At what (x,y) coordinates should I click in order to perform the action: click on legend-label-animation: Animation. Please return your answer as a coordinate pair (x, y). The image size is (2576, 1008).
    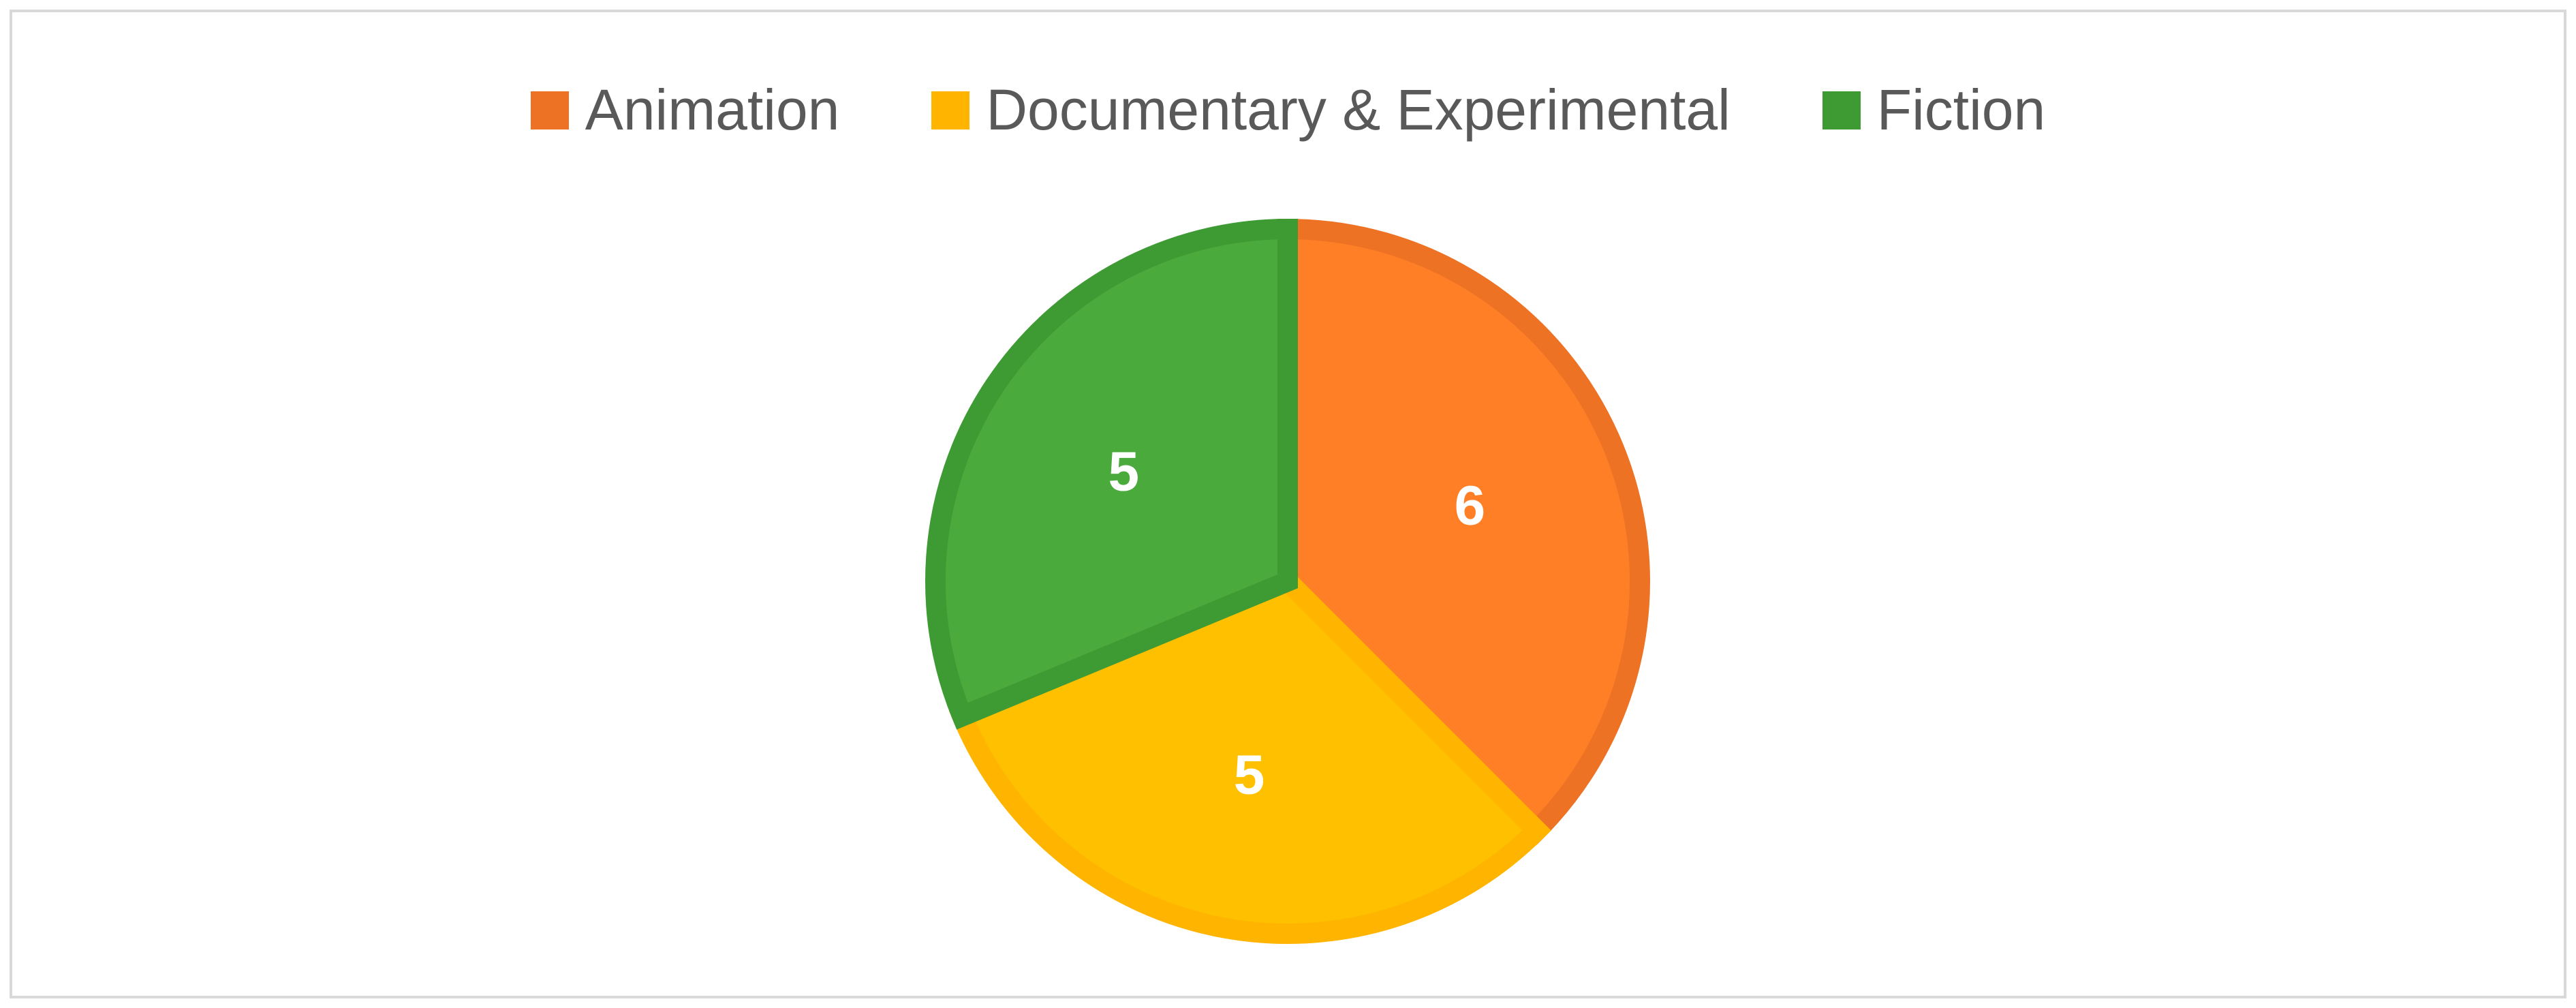
    Looking at the image, I should click on (712, 110).